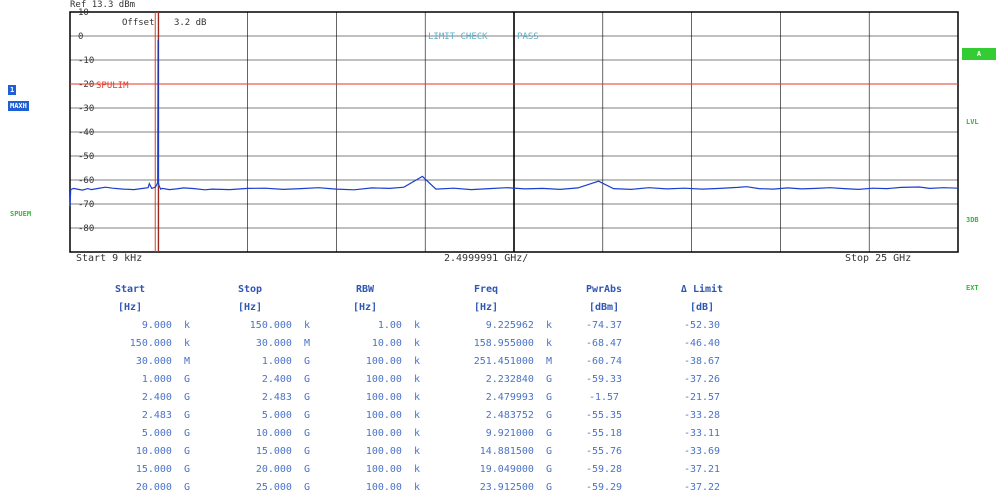 The height and width of the screenshot is (496, 996). I want to click on table-cell: 9.921000 G, so click(518, 433).